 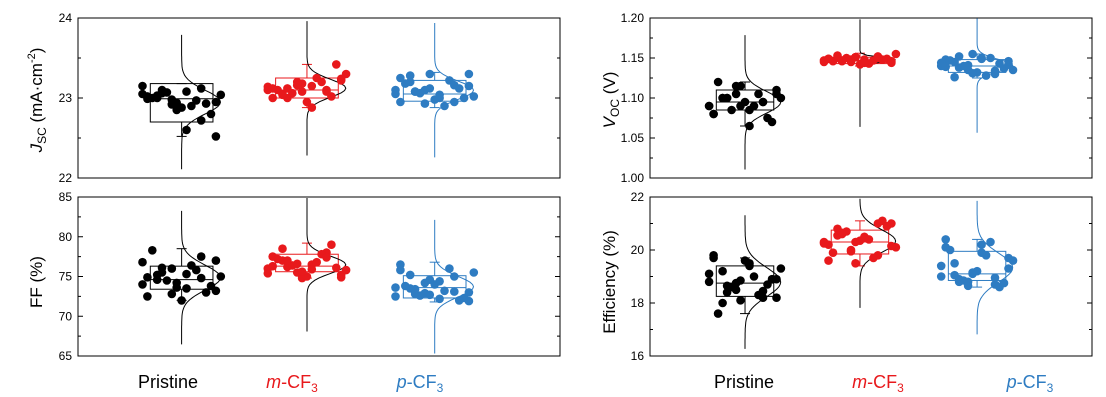 What do you see at coordinates (878, 383) in the screenshot?
I see `category-label-m-cf3-right: m-CF3` at bounding box center [878, 383].